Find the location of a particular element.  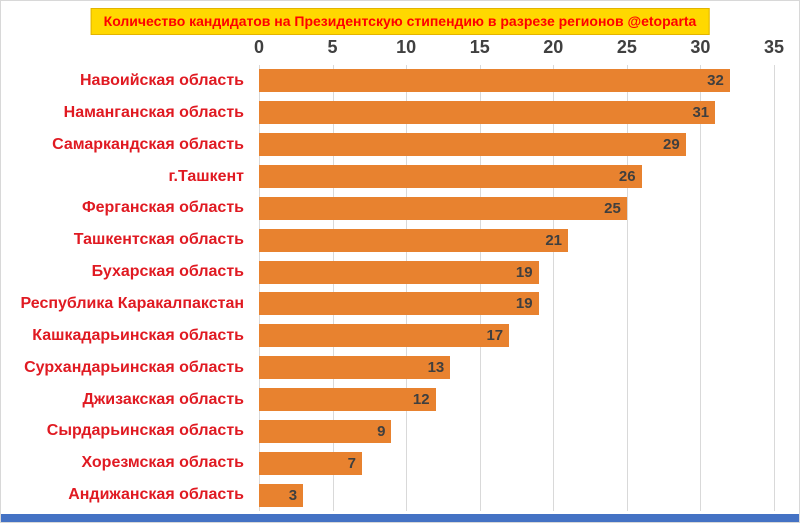

bar-track: 32 is located at coordinates (516, 81).